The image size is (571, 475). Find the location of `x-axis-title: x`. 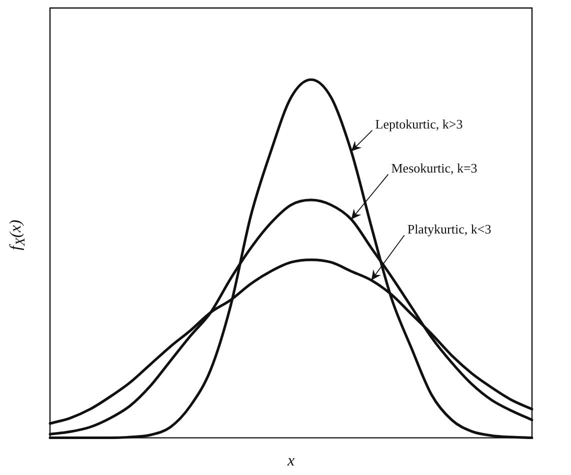

x-axis-title: x is located at coordinates (290, 461).